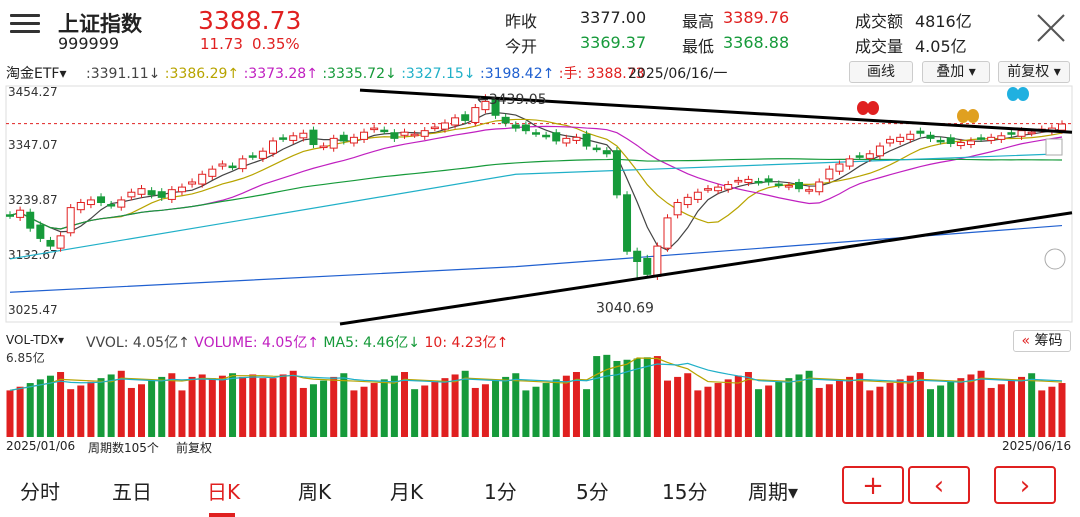  What do you see at coordinates (698, 46) in the screenshot?
I see `stat-label: 最低` at bounding box center [698, 46].